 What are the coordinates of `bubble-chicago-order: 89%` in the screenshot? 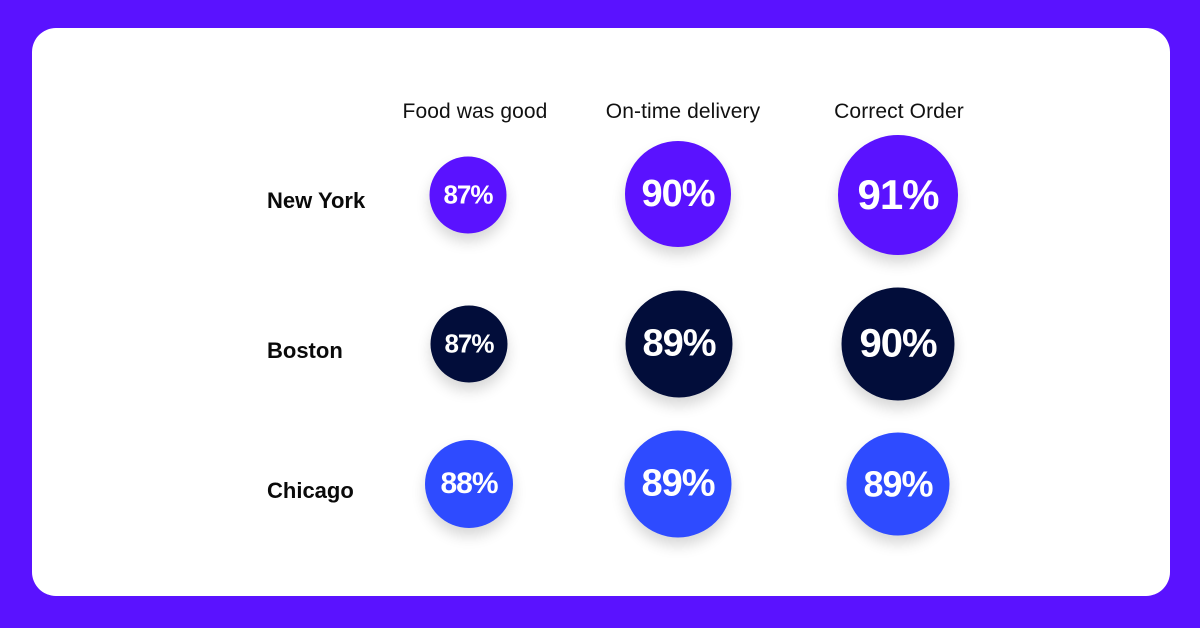 It's located at (898, 484).